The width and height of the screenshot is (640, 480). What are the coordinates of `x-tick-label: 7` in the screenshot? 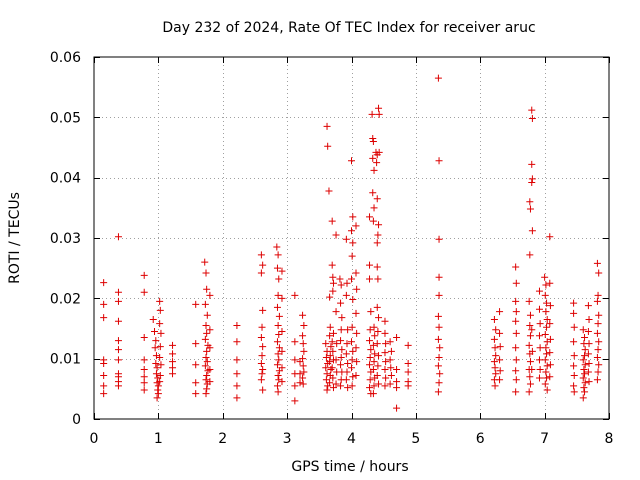 It's located at (544, 439).